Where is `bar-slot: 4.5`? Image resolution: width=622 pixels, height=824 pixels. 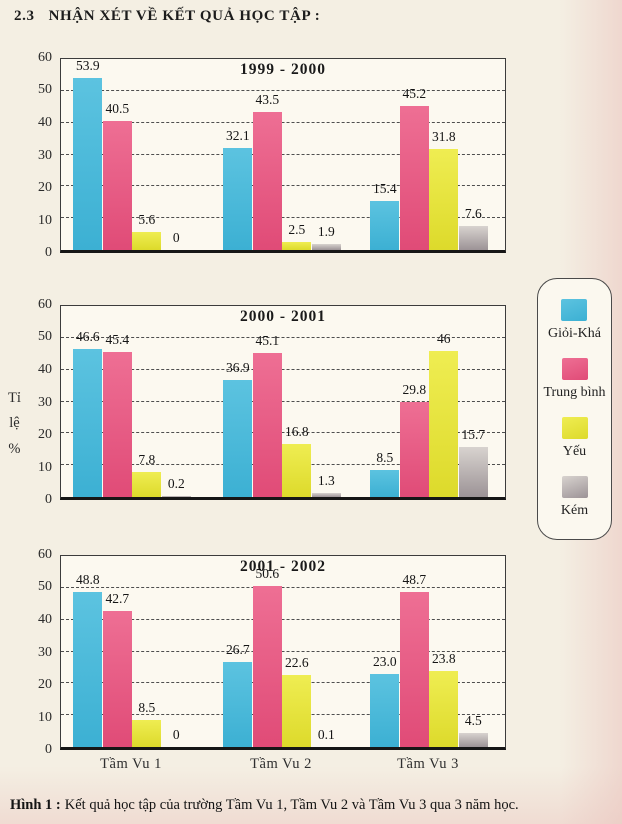
bar-slot: 4.5 is located at coordinates (473, 651).